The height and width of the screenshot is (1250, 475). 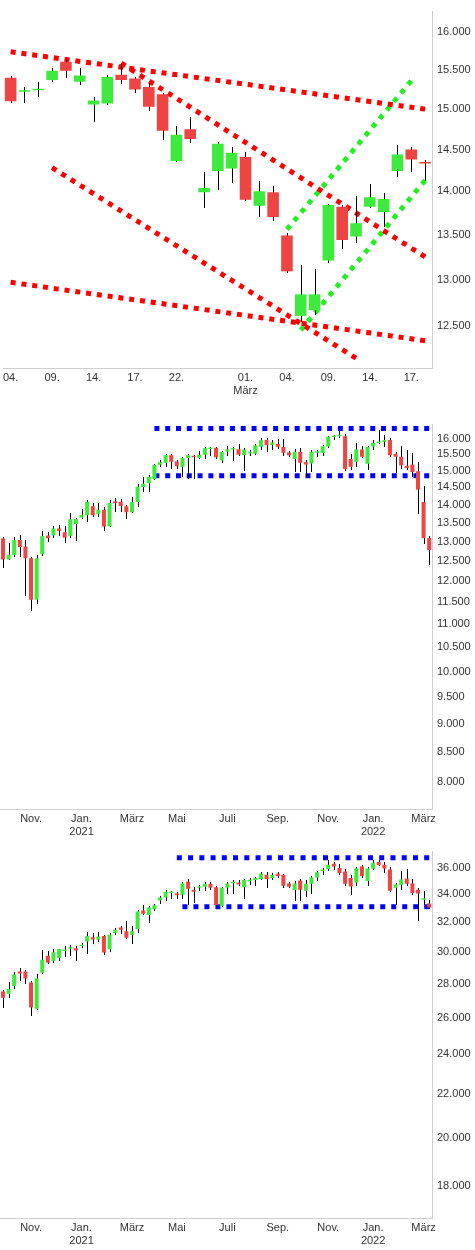 I want to click on y-tick-label: 32.000, so click(x=454, y=921).